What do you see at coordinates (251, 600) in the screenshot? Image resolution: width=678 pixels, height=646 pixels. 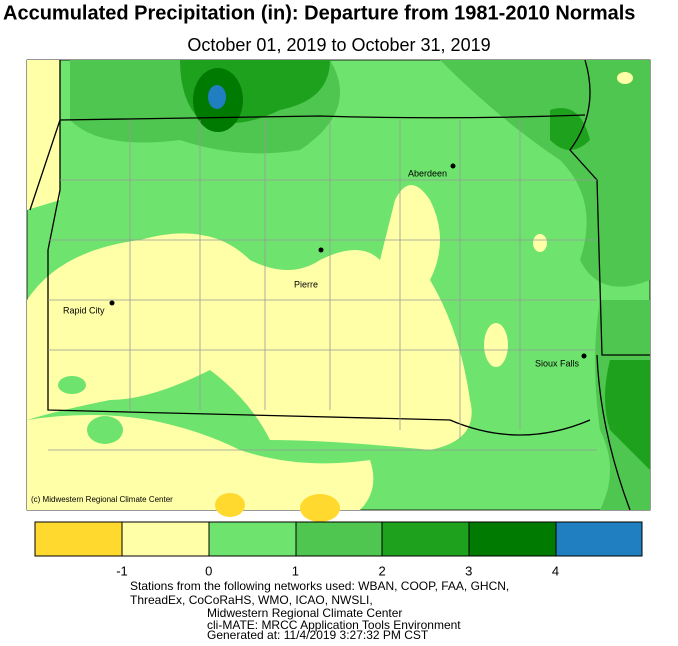 I see `footer-line: ThreadEx, CoCoRaHS, WMO, ICAO, NWSLI,` at bounding box center [251, 600].